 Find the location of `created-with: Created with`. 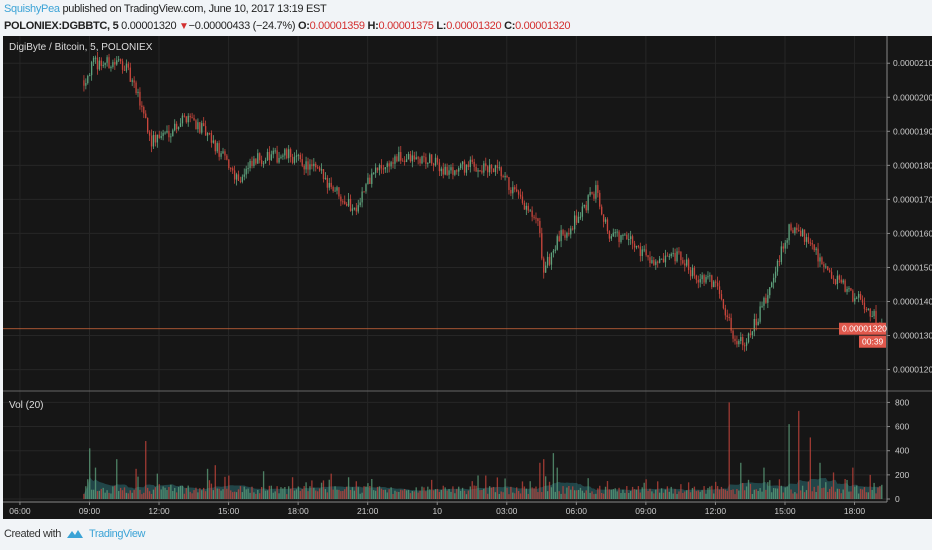

created-with: Created with is located at coordinates (32, 534).